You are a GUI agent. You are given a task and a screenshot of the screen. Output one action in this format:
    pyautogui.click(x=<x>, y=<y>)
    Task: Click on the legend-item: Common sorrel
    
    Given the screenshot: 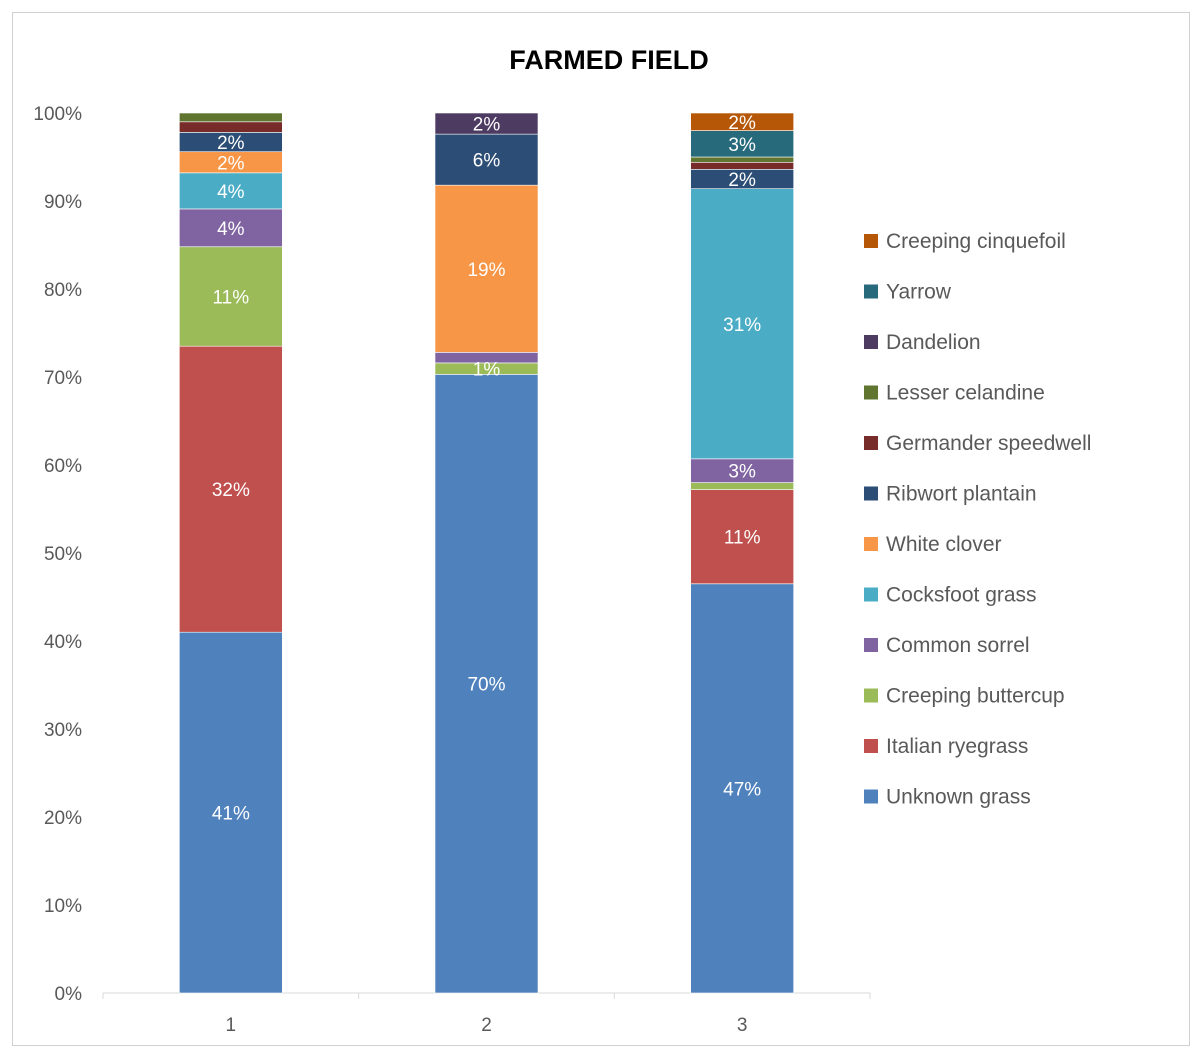 What is the action you would take?
    pyautogui.click(x=947, y=645)
    